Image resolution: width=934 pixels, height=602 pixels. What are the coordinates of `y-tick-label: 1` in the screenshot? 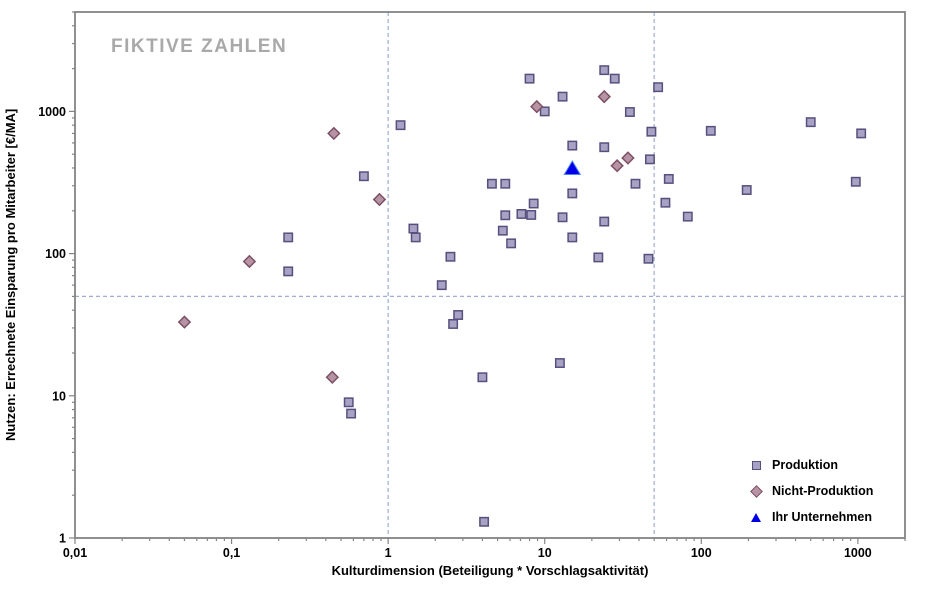 It's located at (62, 539).